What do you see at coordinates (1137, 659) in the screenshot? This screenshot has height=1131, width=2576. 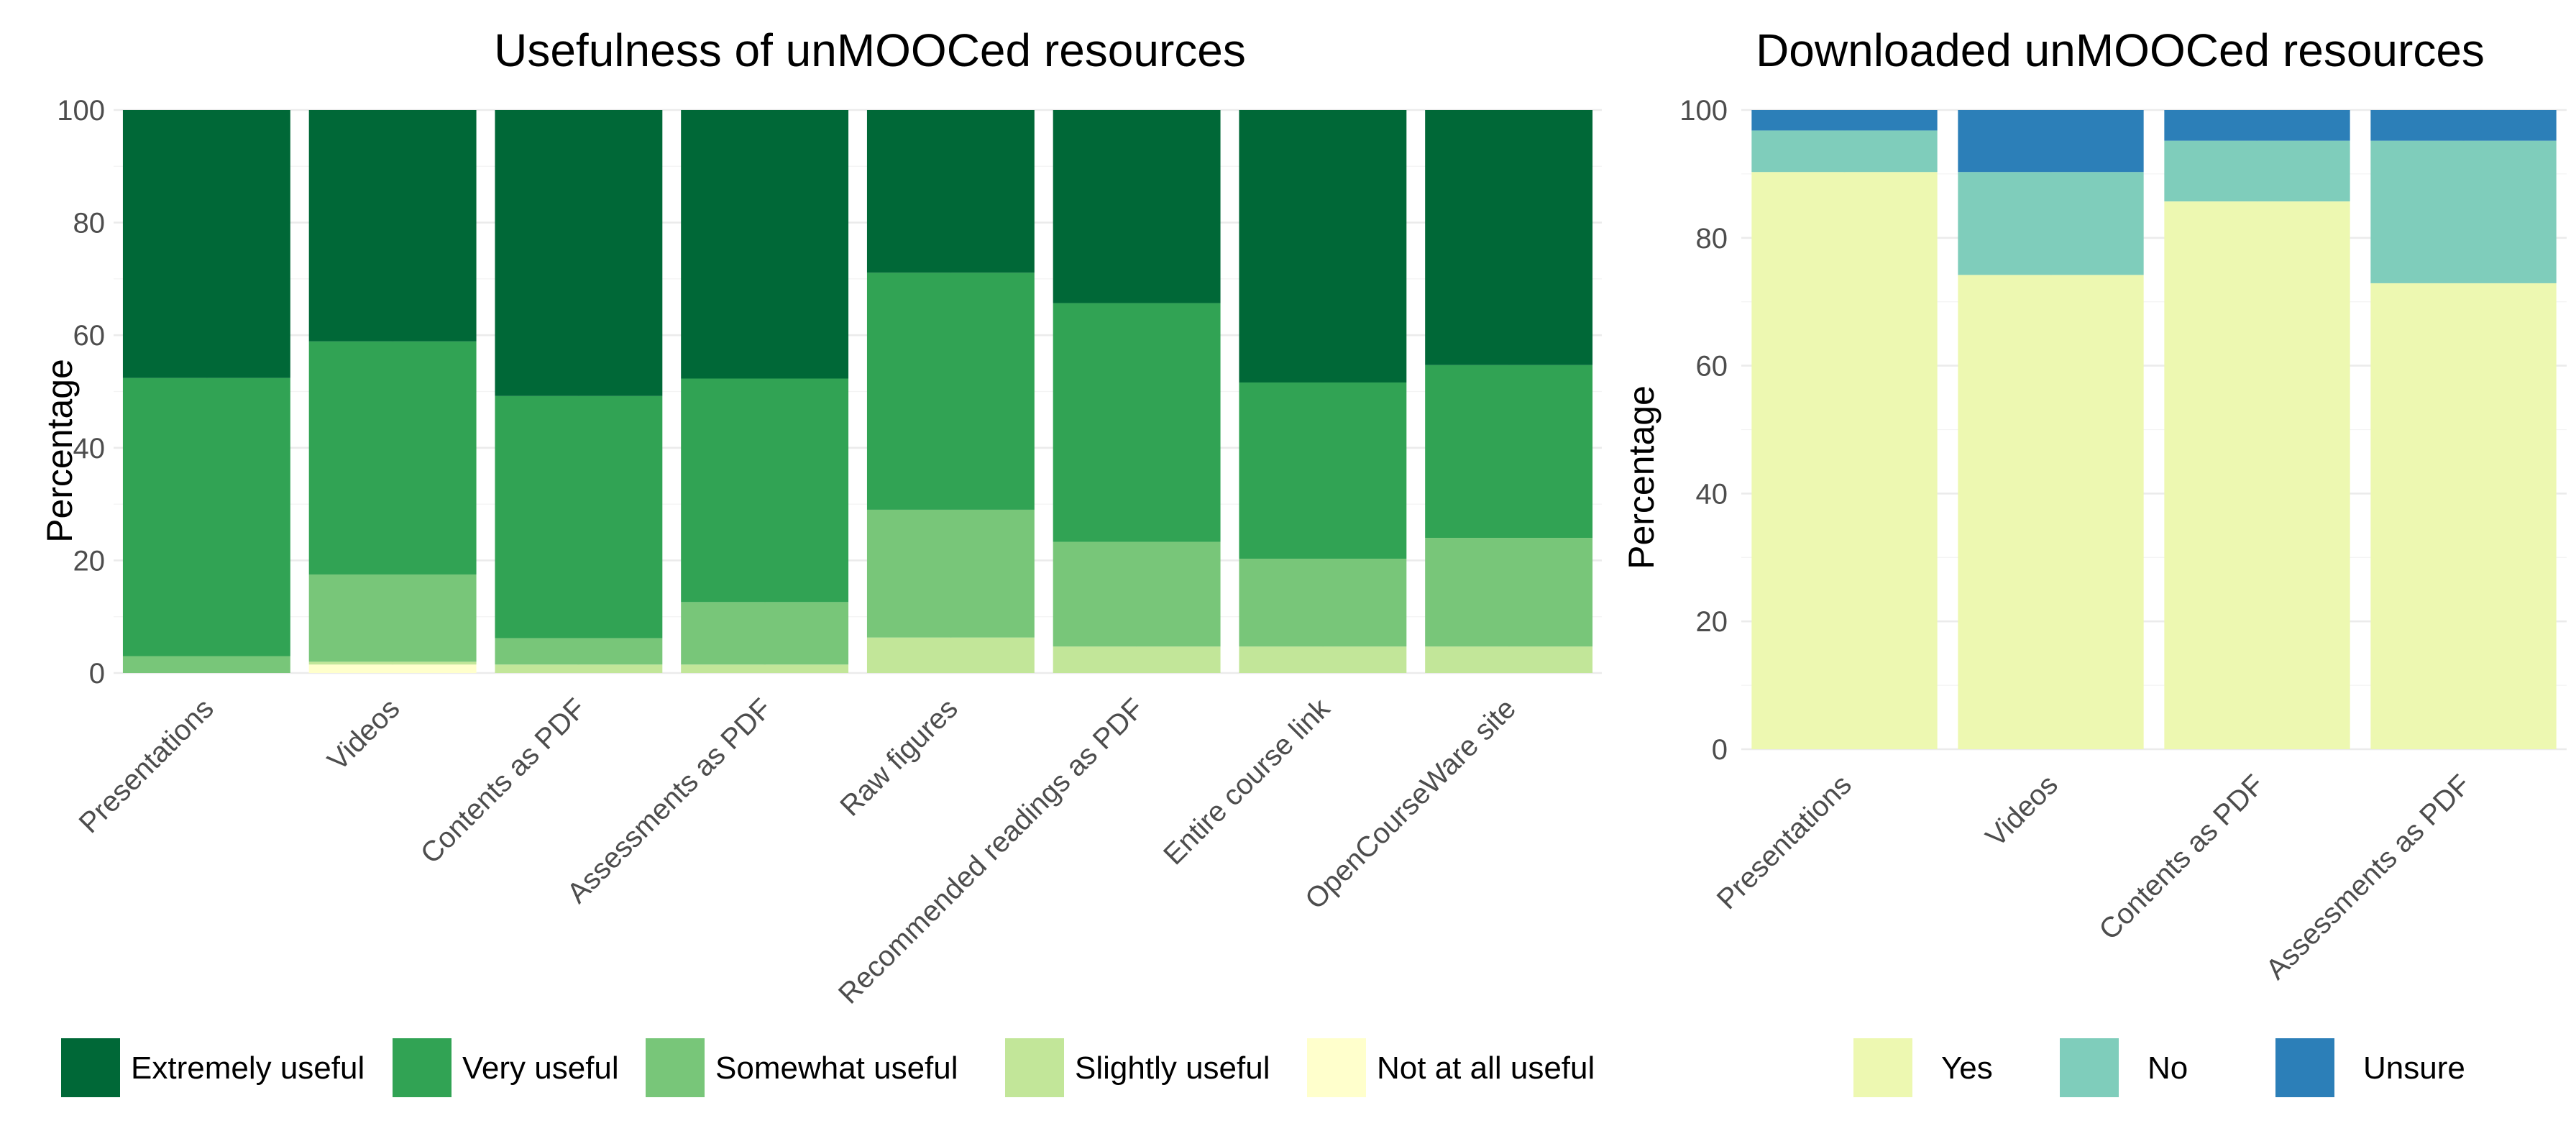 I see `bar-recommended-readings-as-pdf-slightly-useful` at bounding box center [1137, 659].